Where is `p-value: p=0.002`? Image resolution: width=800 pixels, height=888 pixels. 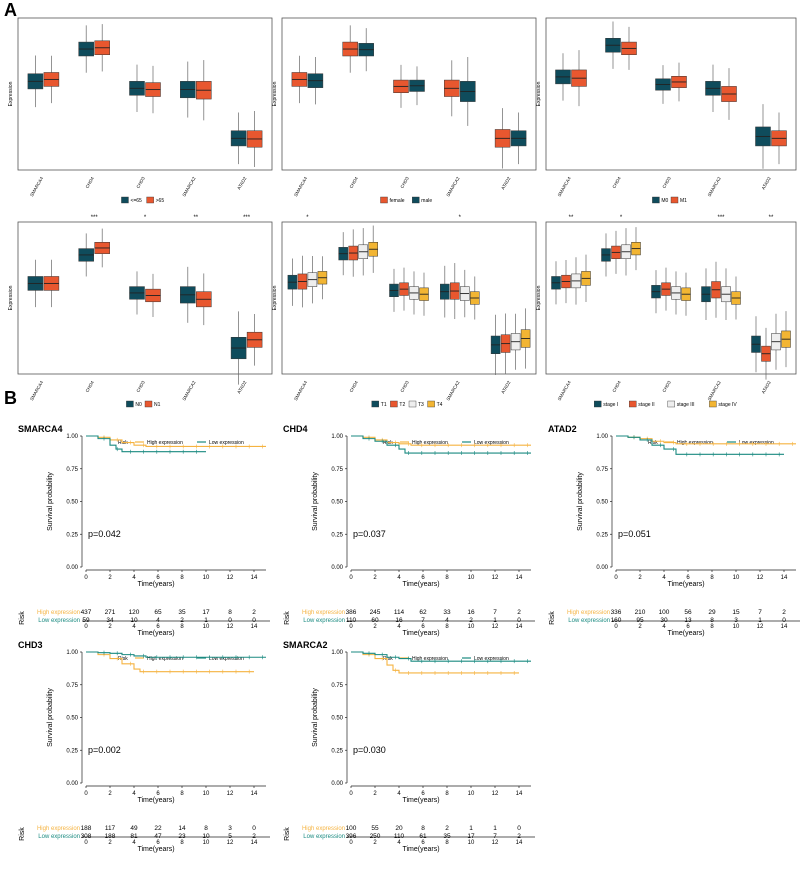
p-value: p=0.002 is located at coordinates (104, 750).